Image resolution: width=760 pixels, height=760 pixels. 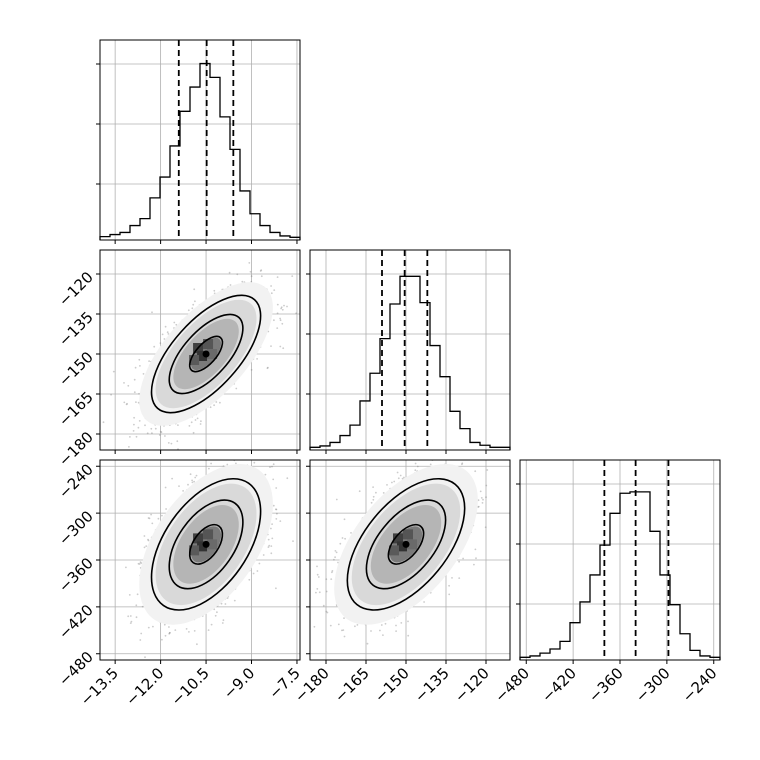 I want to click on scatter-content, so click(x=411, y=538).